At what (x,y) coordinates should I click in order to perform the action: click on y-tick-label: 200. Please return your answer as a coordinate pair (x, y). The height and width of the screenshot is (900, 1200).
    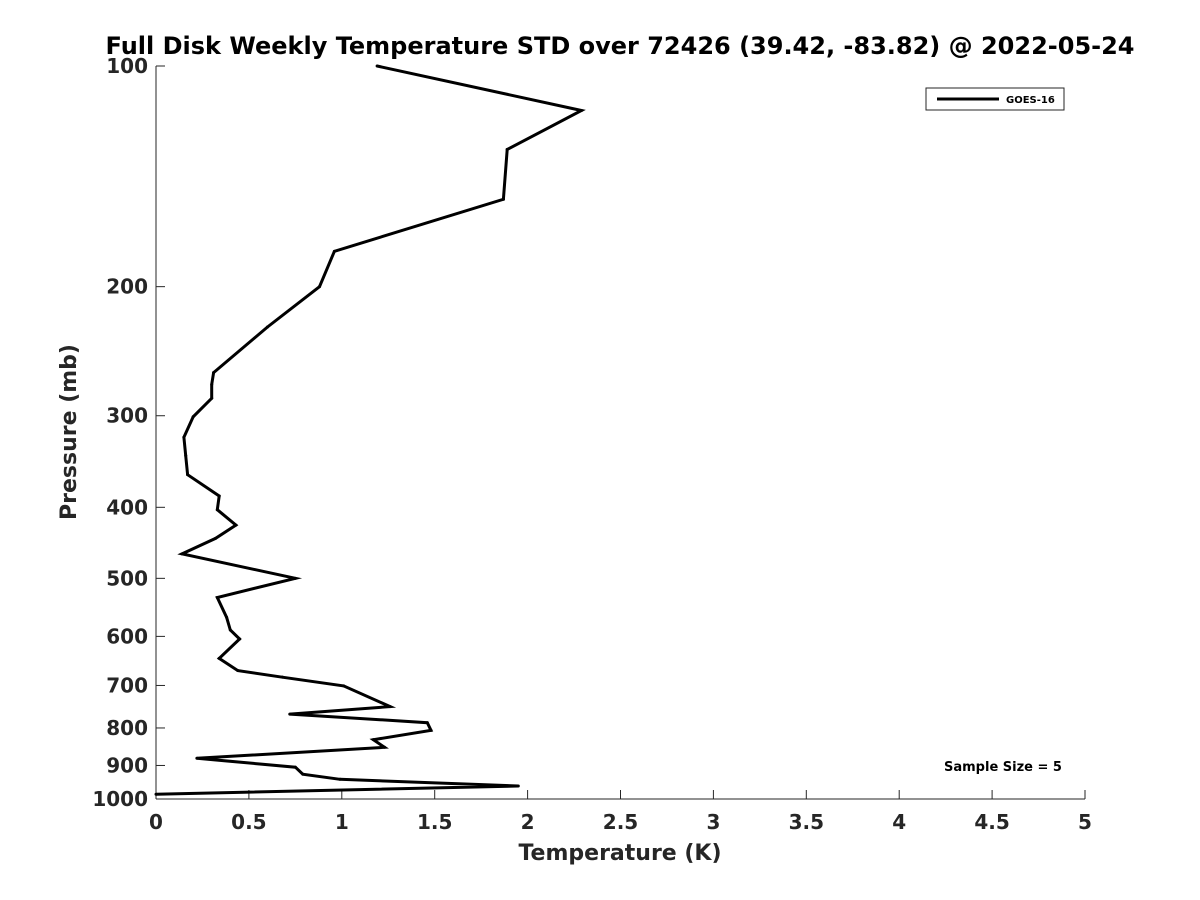
    Looking at the image, I should click on (127, 287).